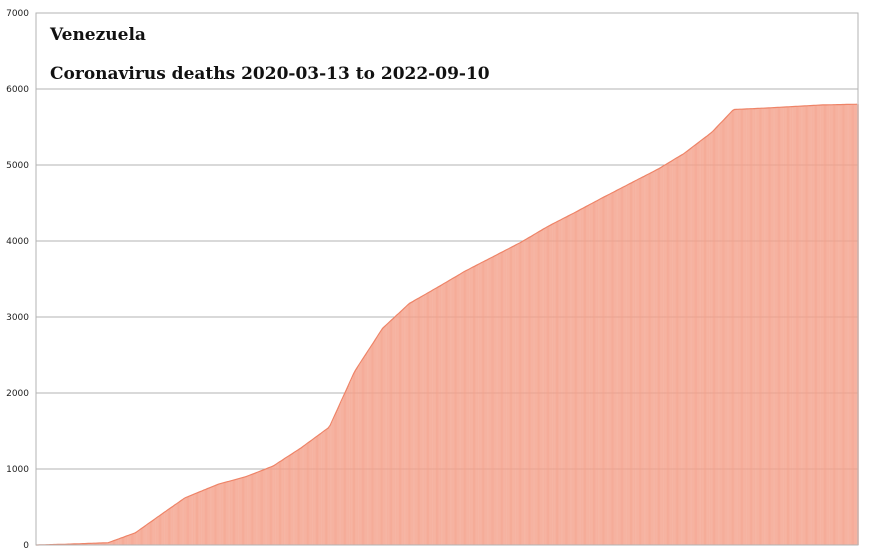 Image resolution: width=876 pixels, height=558 pixels. Describe the element at coordinates (17, 280) in the screenshot. I see `y-tick-labels: 0 1000 2000 3000 4000 5000 6000 7000` at that location.